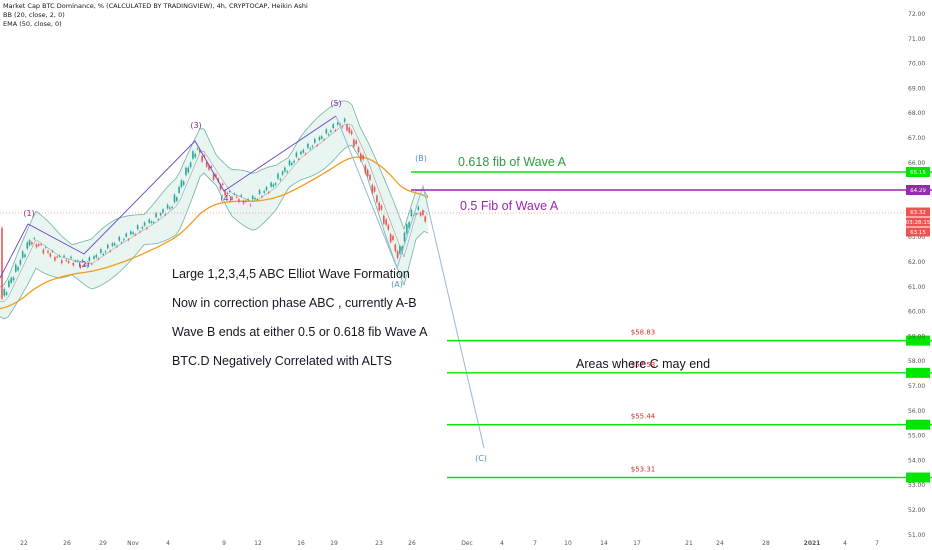  I want to click on x-tick-label: 26, so click(67, 543).